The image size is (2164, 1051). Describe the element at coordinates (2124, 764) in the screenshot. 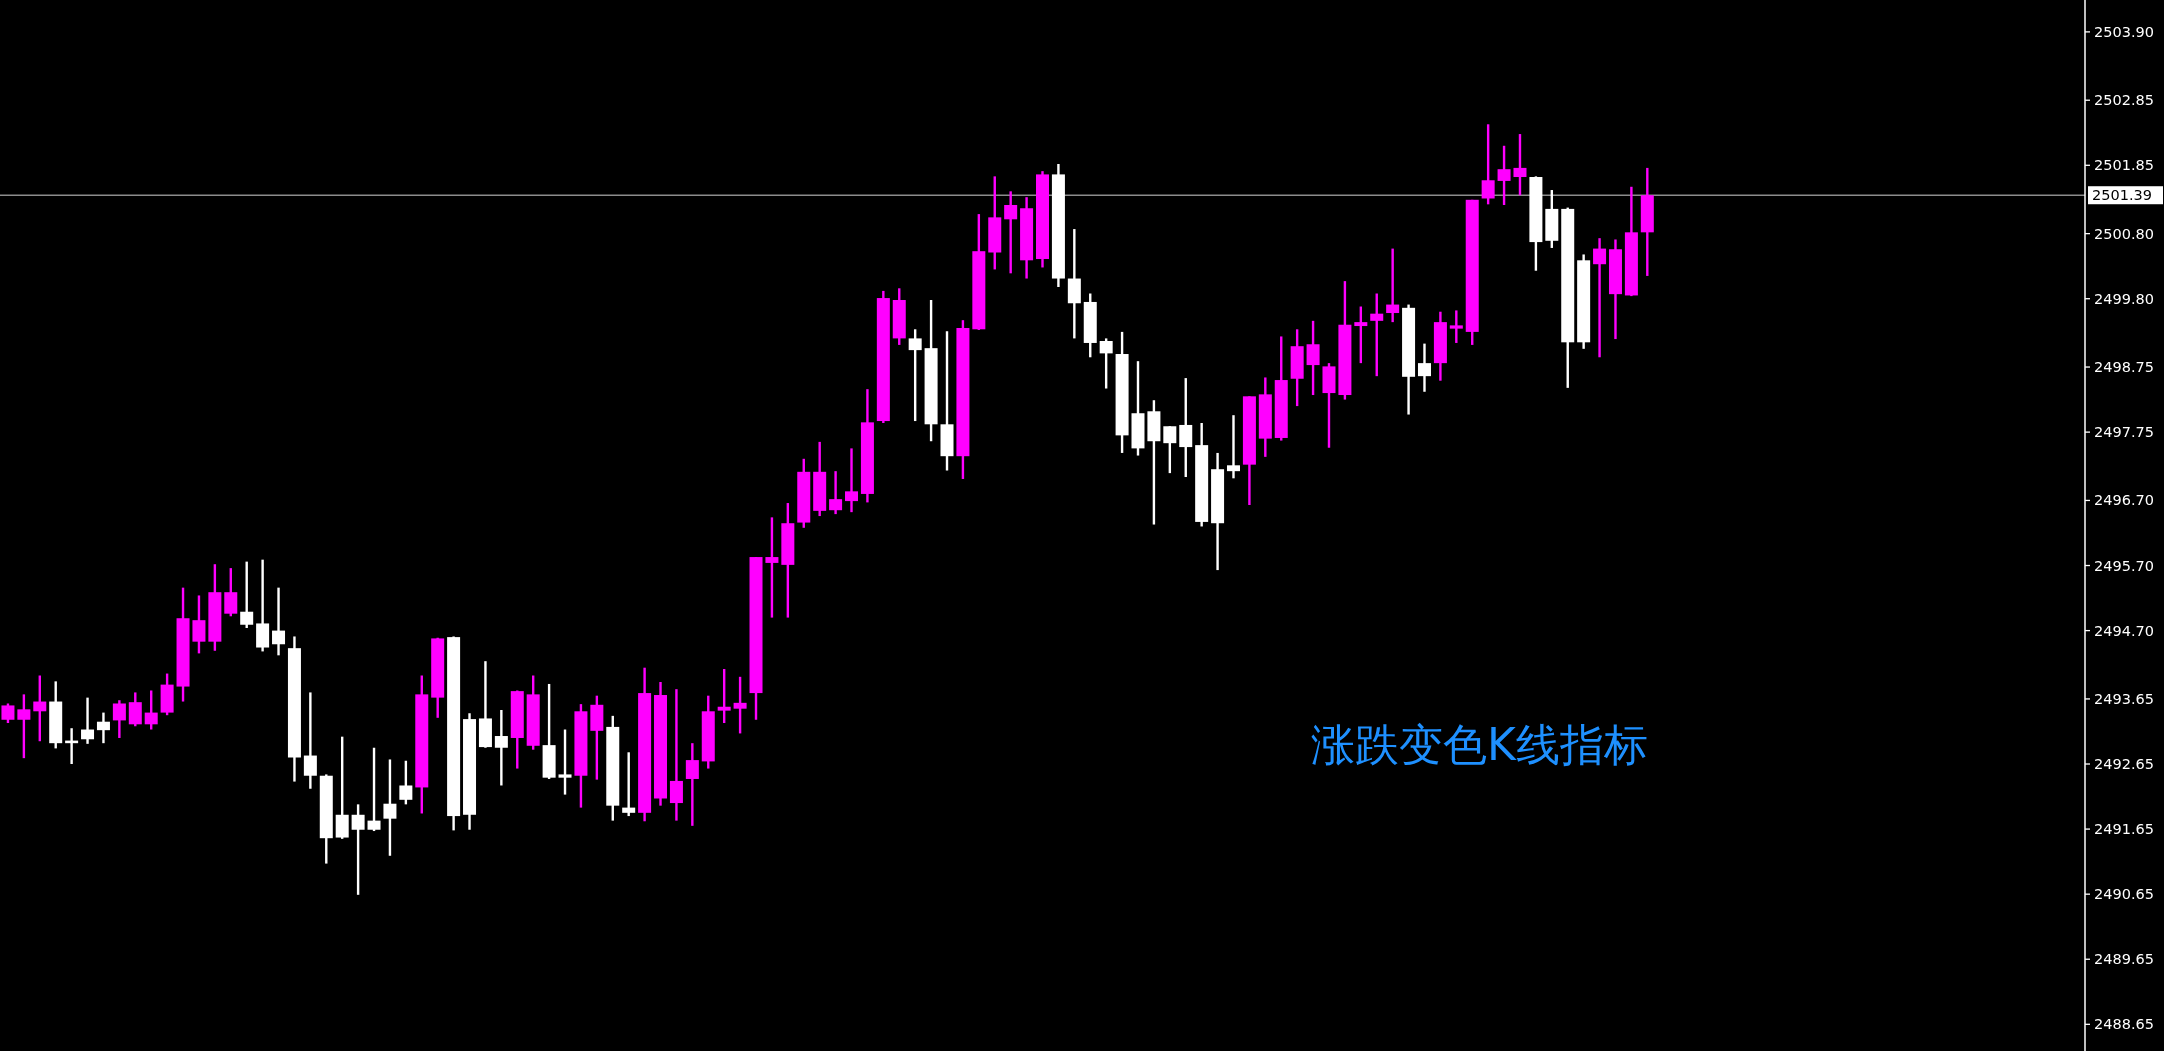

I see `y-tick-label: 2492.65` at that location.